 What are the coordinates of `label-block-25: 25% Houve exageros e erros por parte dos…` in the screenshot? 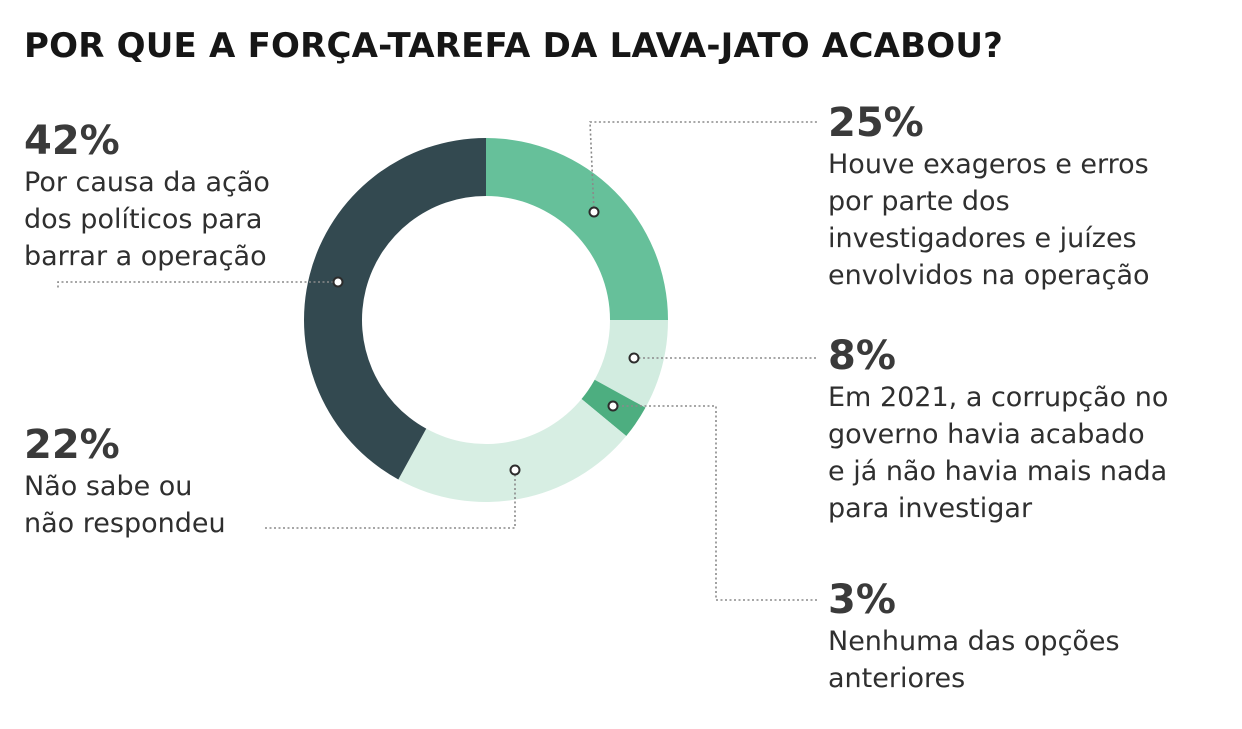 It's located at (989, 197).